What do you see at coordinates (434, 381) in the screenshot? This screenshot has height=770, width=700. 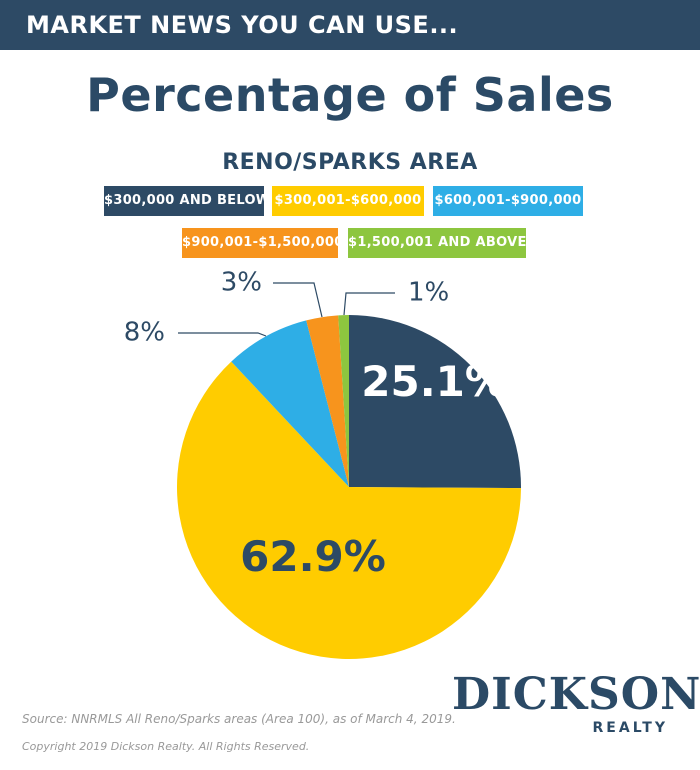 I see `data-label-300k-and-below: 25.1%` at bounding box center [434, 381].